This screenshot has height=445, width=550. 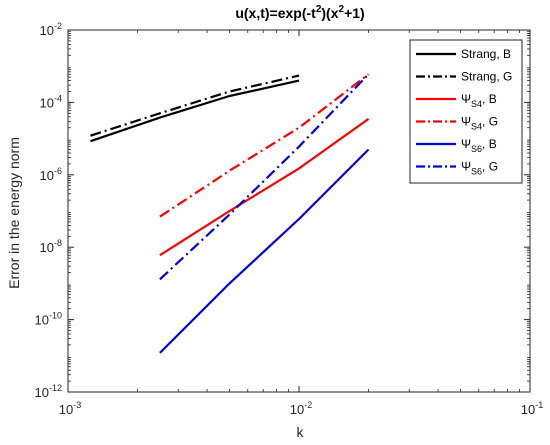 What do you see at coordinates (70, 408) in the screenshot?
I see `x-tick-label: 10⁻³` at bounding box center [70, 408].